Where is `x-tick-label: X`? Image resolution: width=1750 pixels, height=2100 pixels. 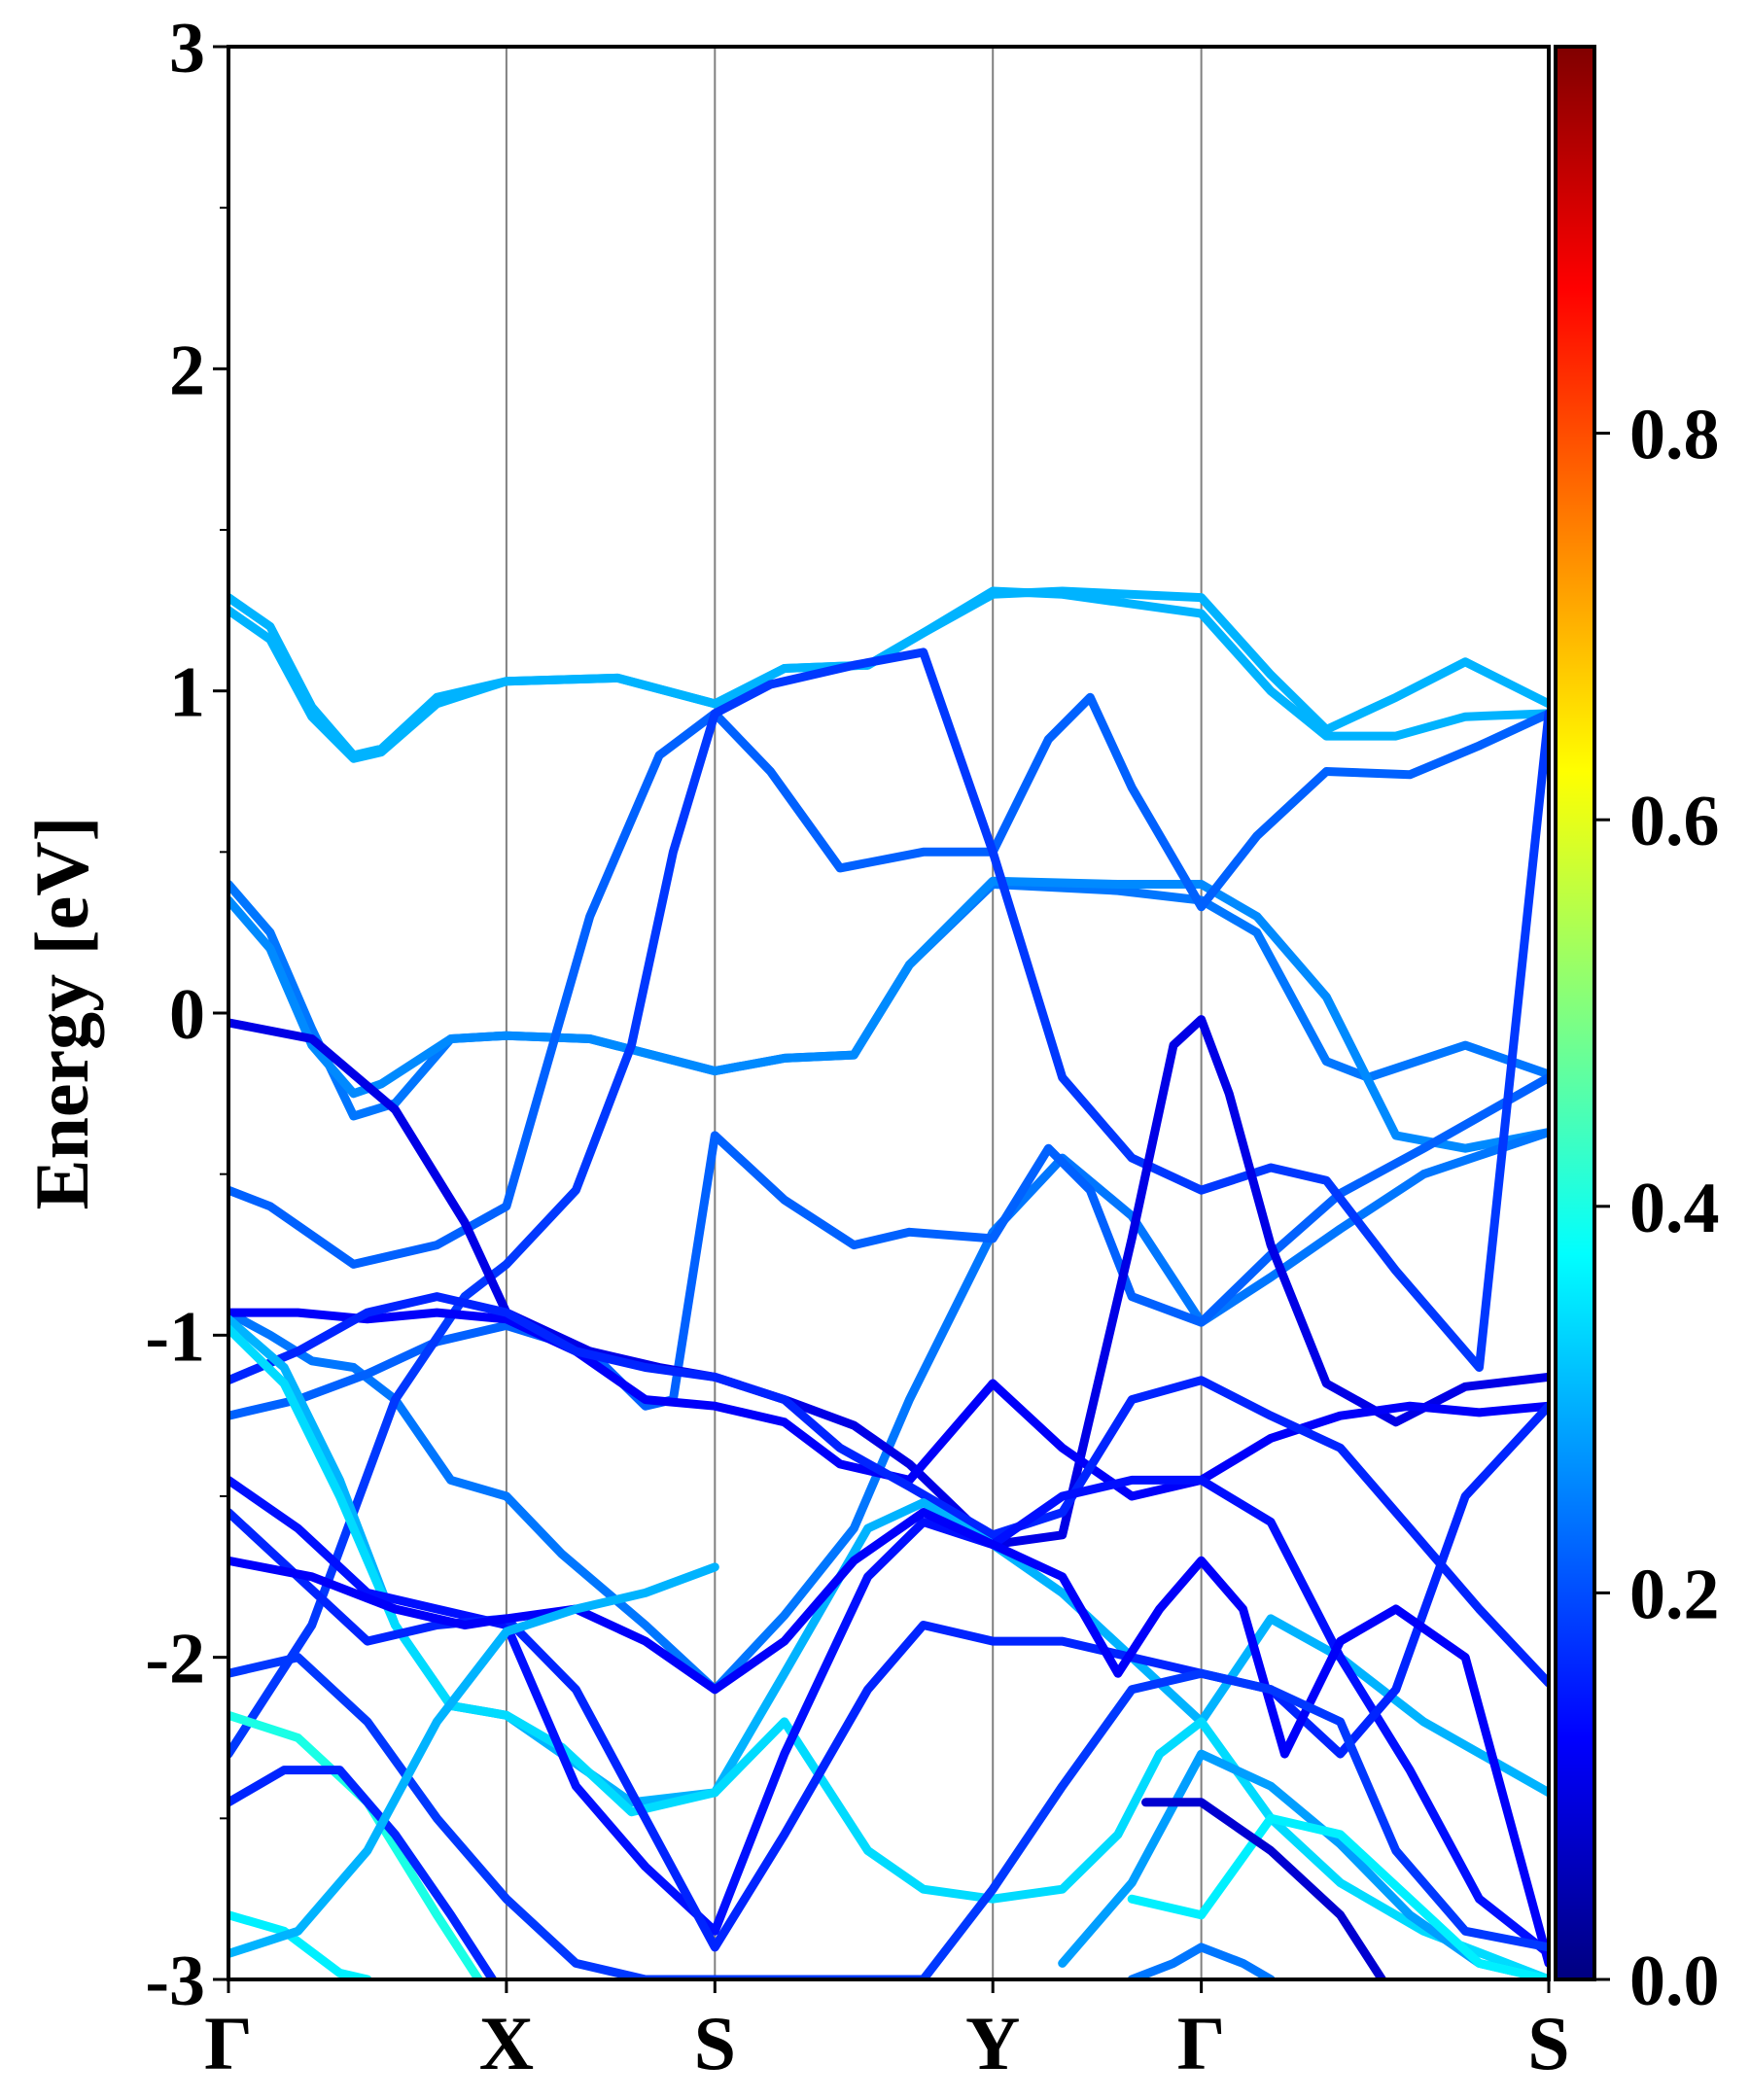
x-tick-label: X is located at coordinates (506, 2043).